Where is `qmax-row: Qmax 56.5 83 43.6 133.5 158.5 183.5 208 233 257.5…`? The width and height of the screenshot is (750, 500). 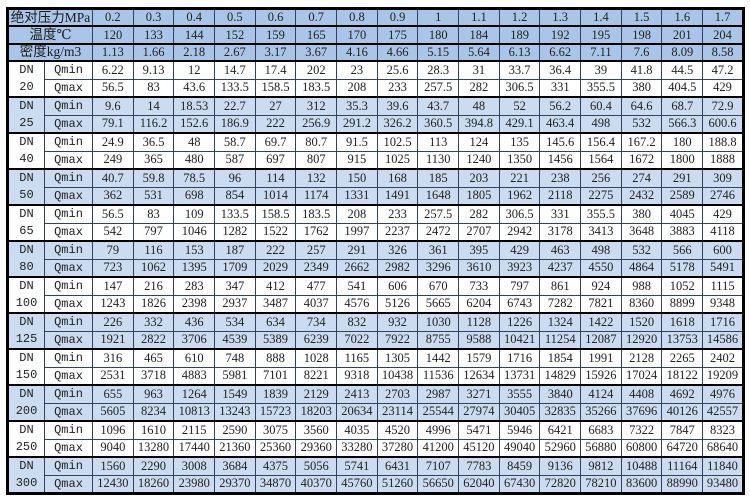 qmax-row: Qmax 56.5 83 43.6 133.5 158.5 183.5 208 233 257.5… is located at coordinates (376, 88).